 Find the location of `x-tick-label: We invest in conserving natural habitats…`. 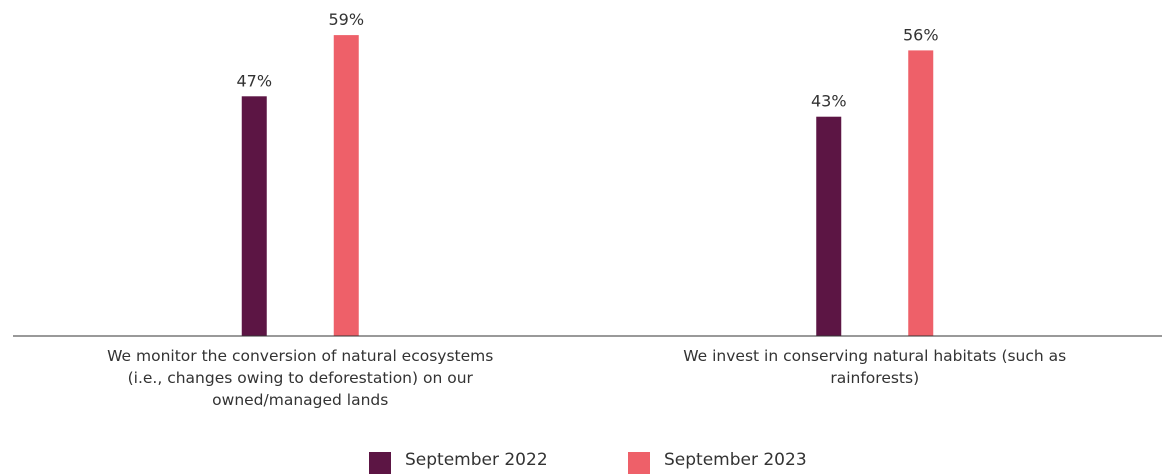

x-tick-label: We invest in conserving natural habitats… is located at coordinates (875, 367).